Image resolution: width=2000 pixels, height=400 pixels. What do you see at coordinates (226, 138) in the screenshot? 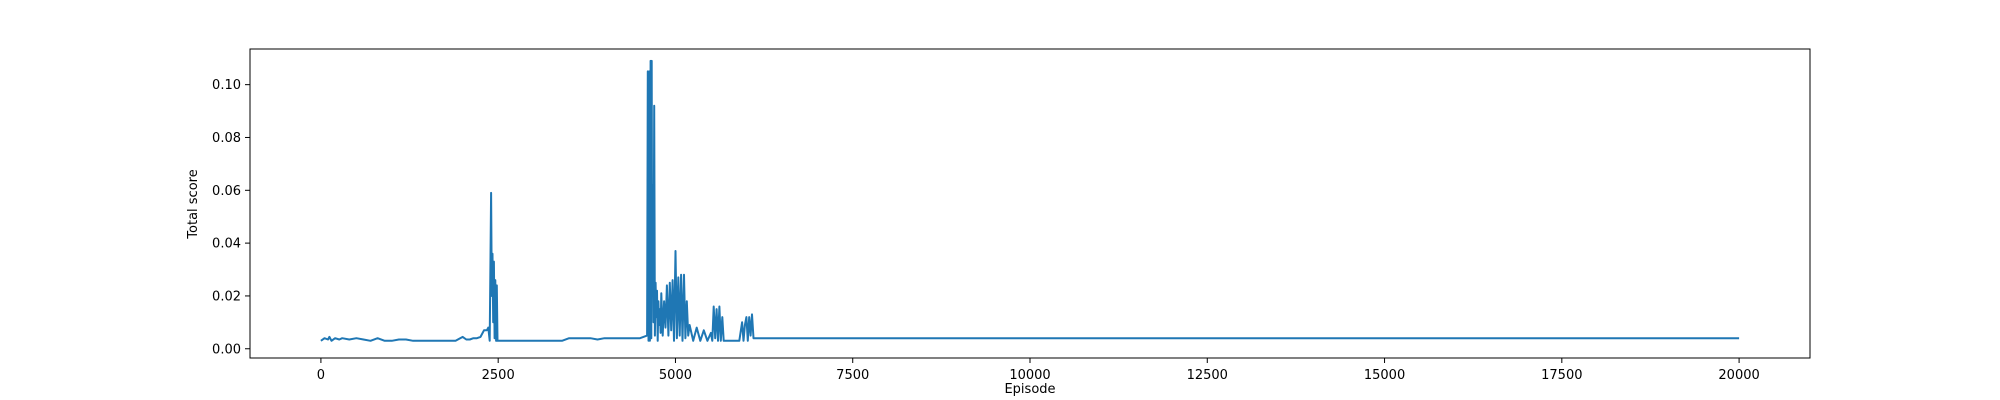
I see `y-tick-label: 0.08` at bounding box center [226, 138].